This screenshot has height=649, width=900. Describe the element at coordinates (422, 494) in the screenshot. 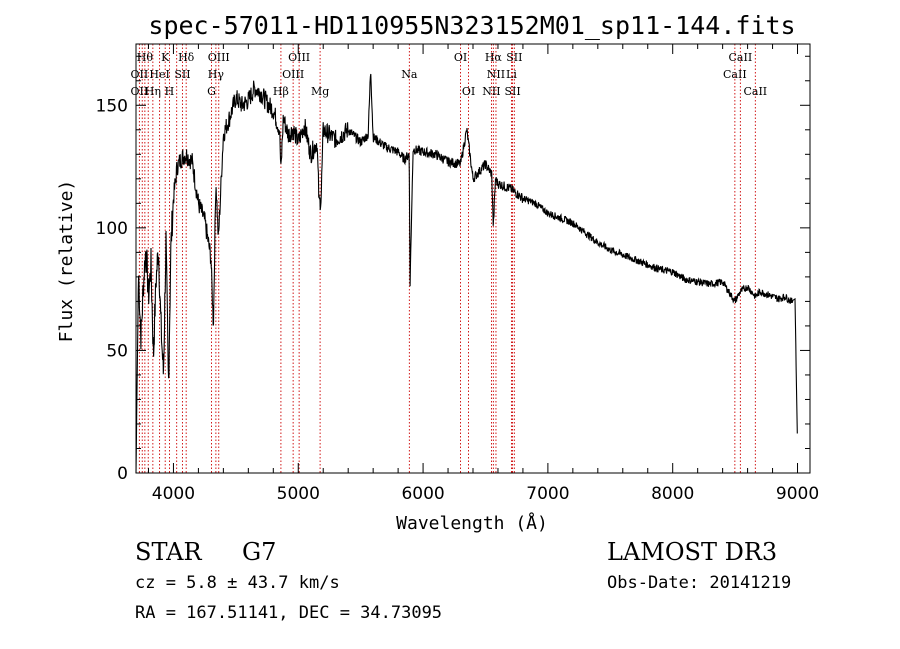

I see `x-tick-label: 6000` at that location.